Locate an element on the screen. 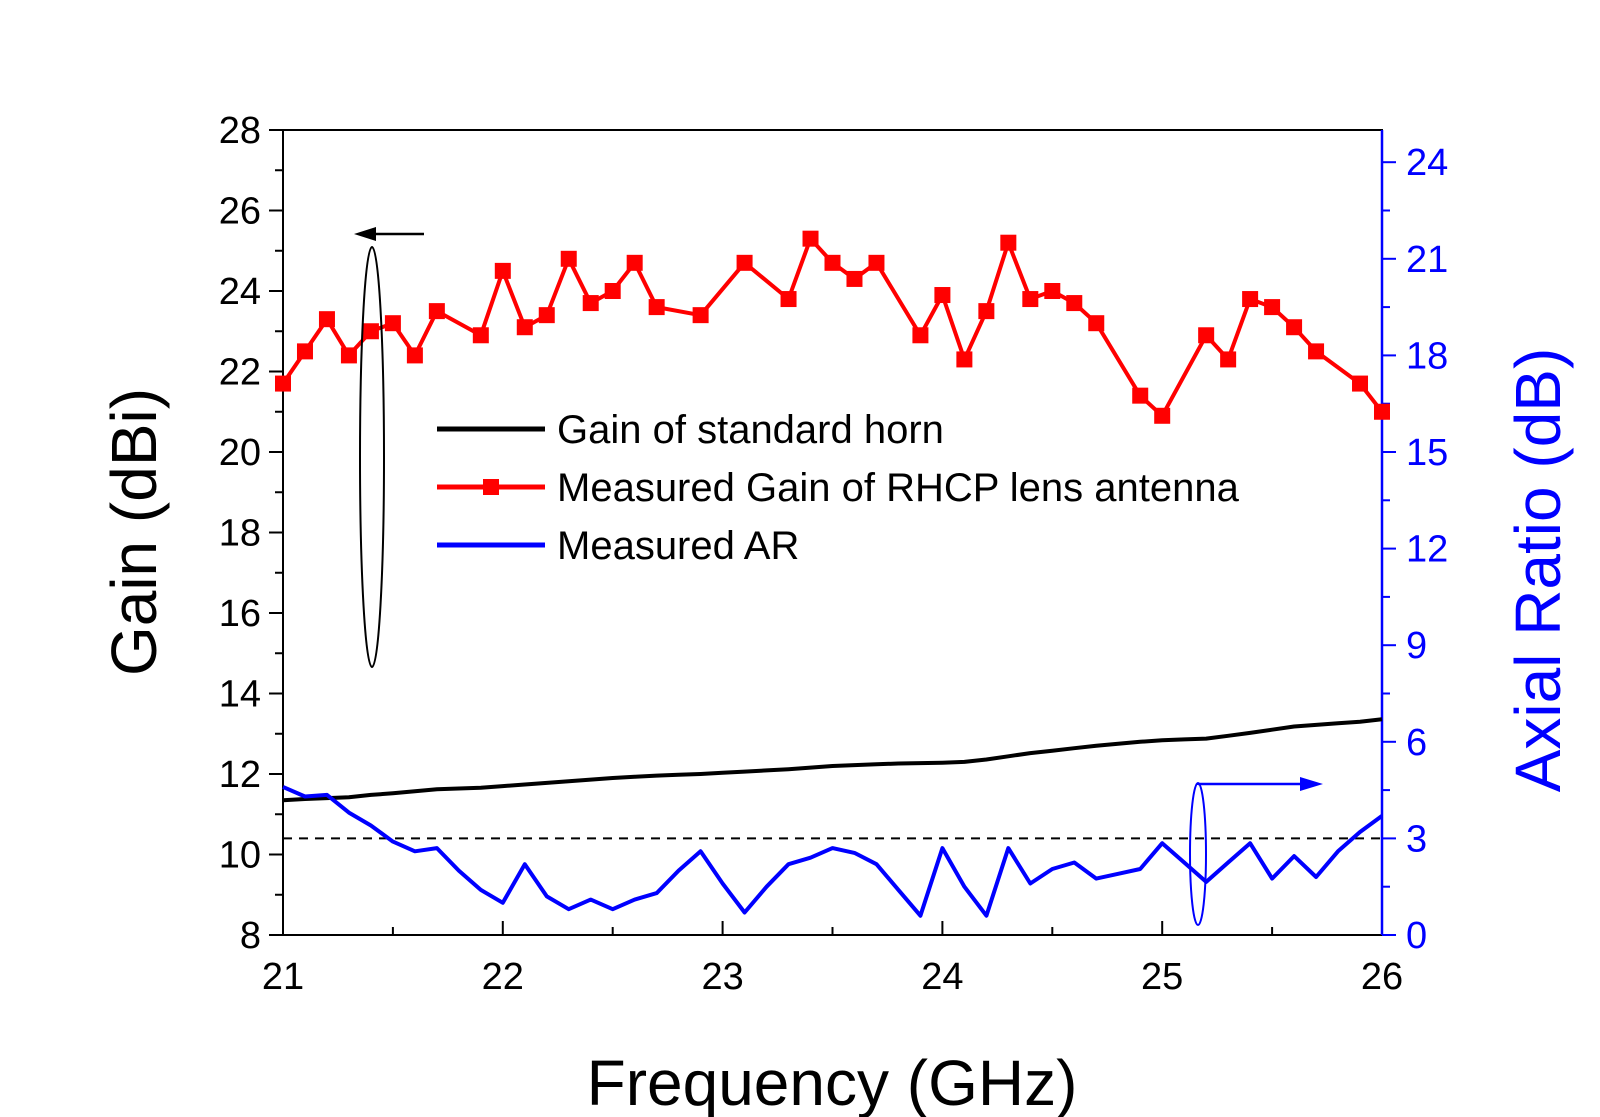  x-axis-title: Frequency (GHz) is located at coordinates (832, 1082).